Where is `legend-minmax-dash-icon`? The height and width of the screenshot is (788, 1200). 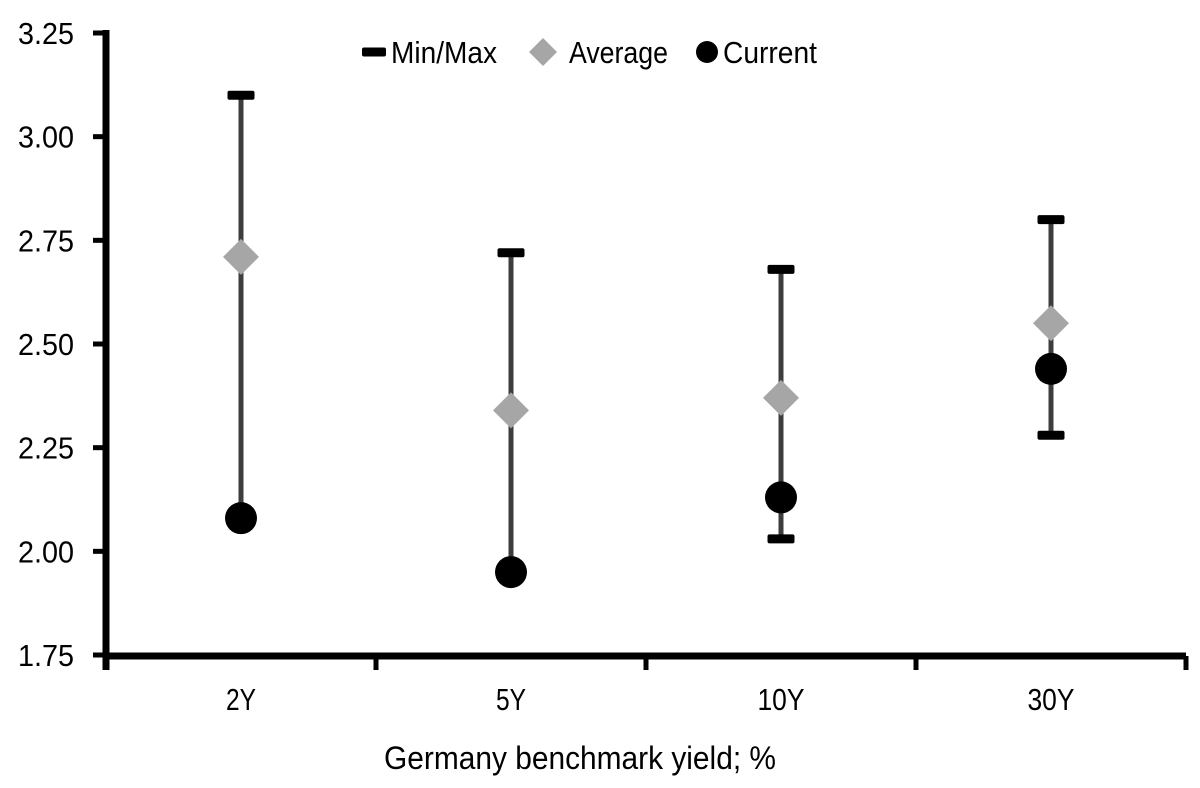
legend-minmax-dash-icon is located at coordinates (374, 52).